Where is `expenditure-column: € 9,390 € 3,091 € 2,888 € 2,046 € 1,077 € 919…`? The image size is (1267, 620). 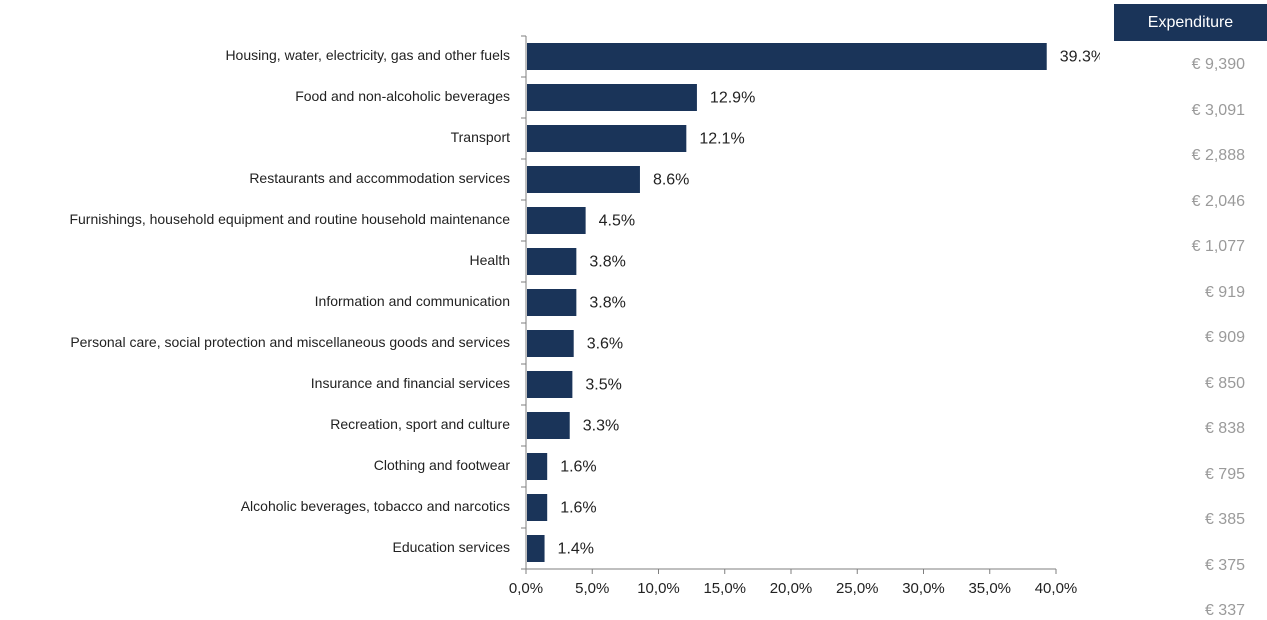
expenditure-column: € 9,390 € 3,091 € 2,888 € 2,046 € 1,077 € 919… is located at coordinates (1179, 309).